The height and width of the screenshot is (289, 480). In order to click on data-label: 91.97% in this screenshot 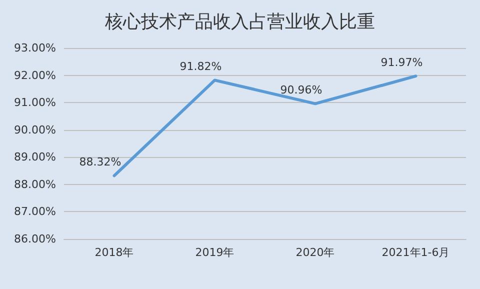, I will do `click(401, 63)`.